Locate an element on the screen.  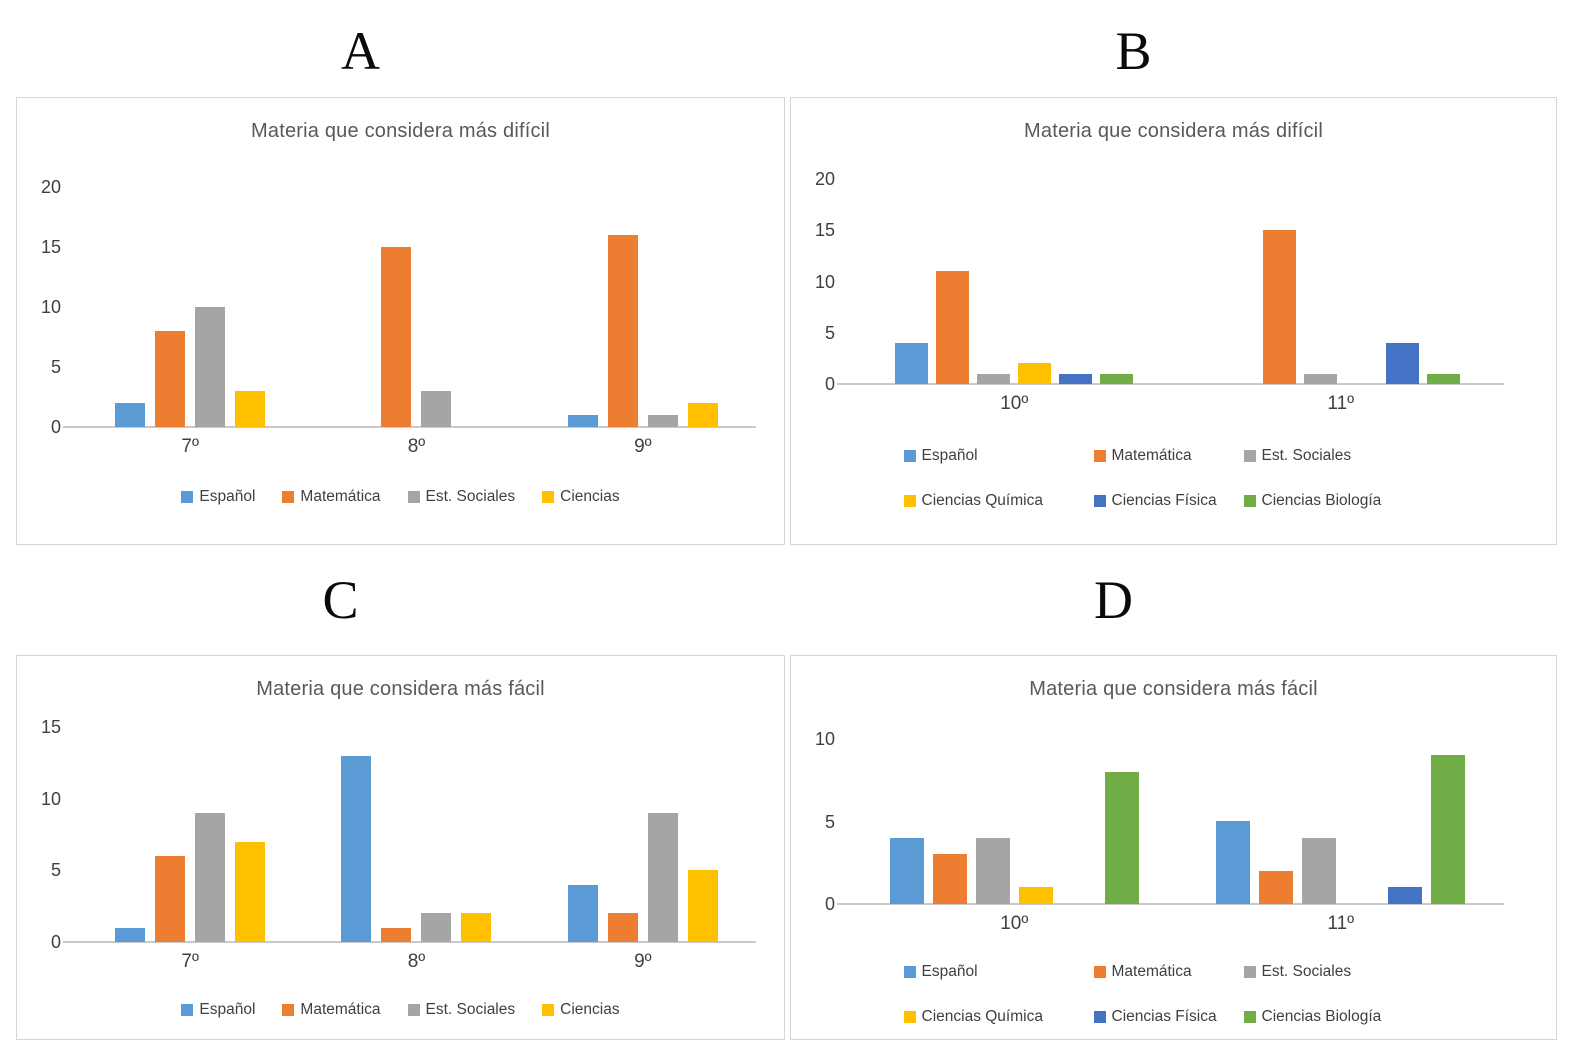
legend-label: Matemática is located at coordinates (340, 1009).